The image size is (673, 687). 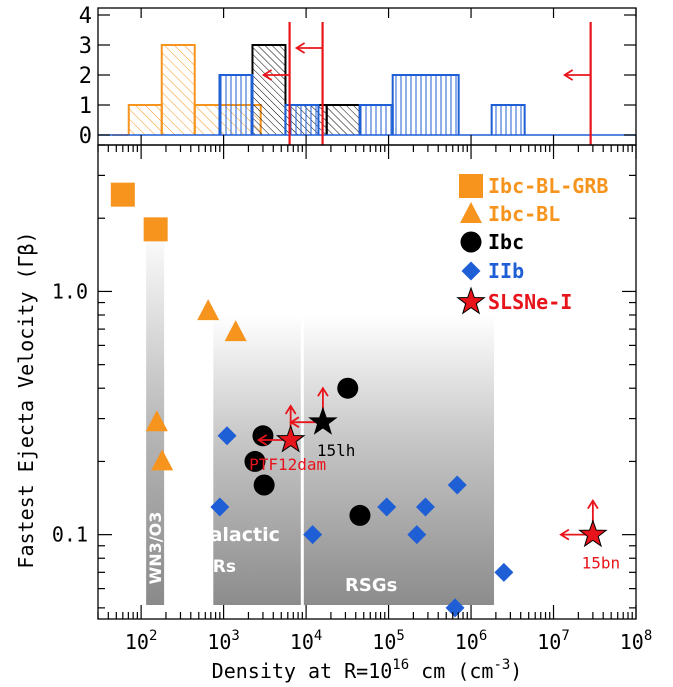 I want to click on legend-entry-ibc-bl-grb: Ibc-BL-GRB, so click(x=533, y=186).